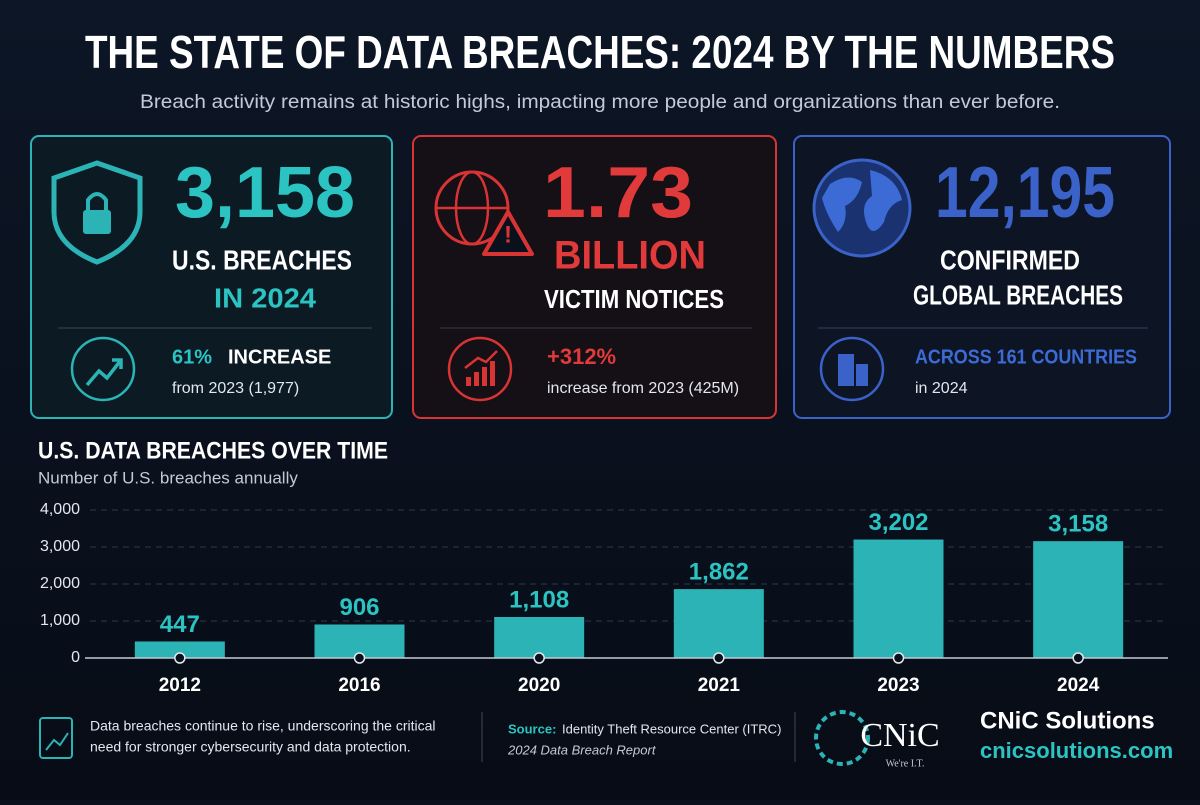 The image size is (1200, 805). What do you see at coordinates (60, 583) in the screenshot?
I see `y-tick-label: 2,000` at bounding box center [60, 583].